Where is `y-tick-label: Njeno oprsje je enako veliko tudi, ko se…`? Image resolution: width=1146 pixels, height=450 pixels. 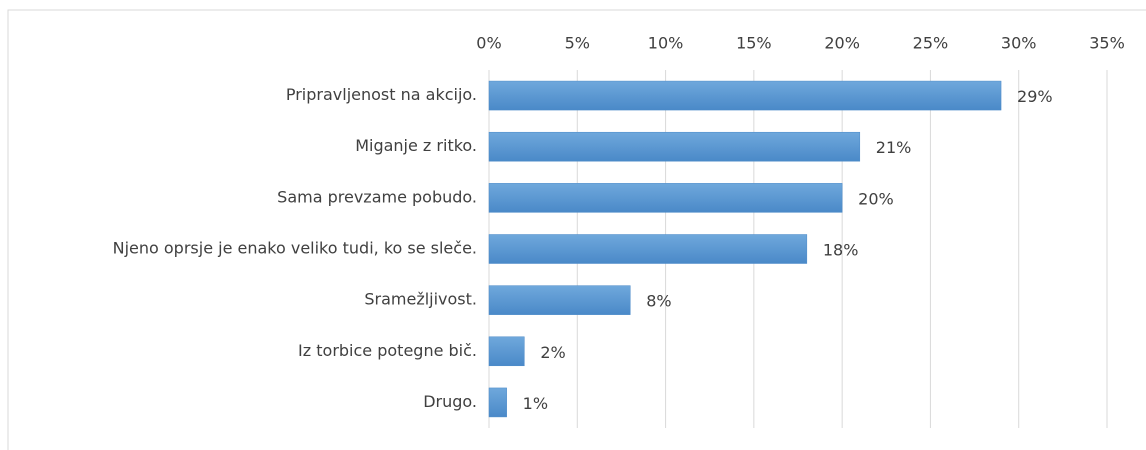
y-tick-label: Njeno oprsje je enako veliko tudi, ko se… is located at coordinates (295, 248).